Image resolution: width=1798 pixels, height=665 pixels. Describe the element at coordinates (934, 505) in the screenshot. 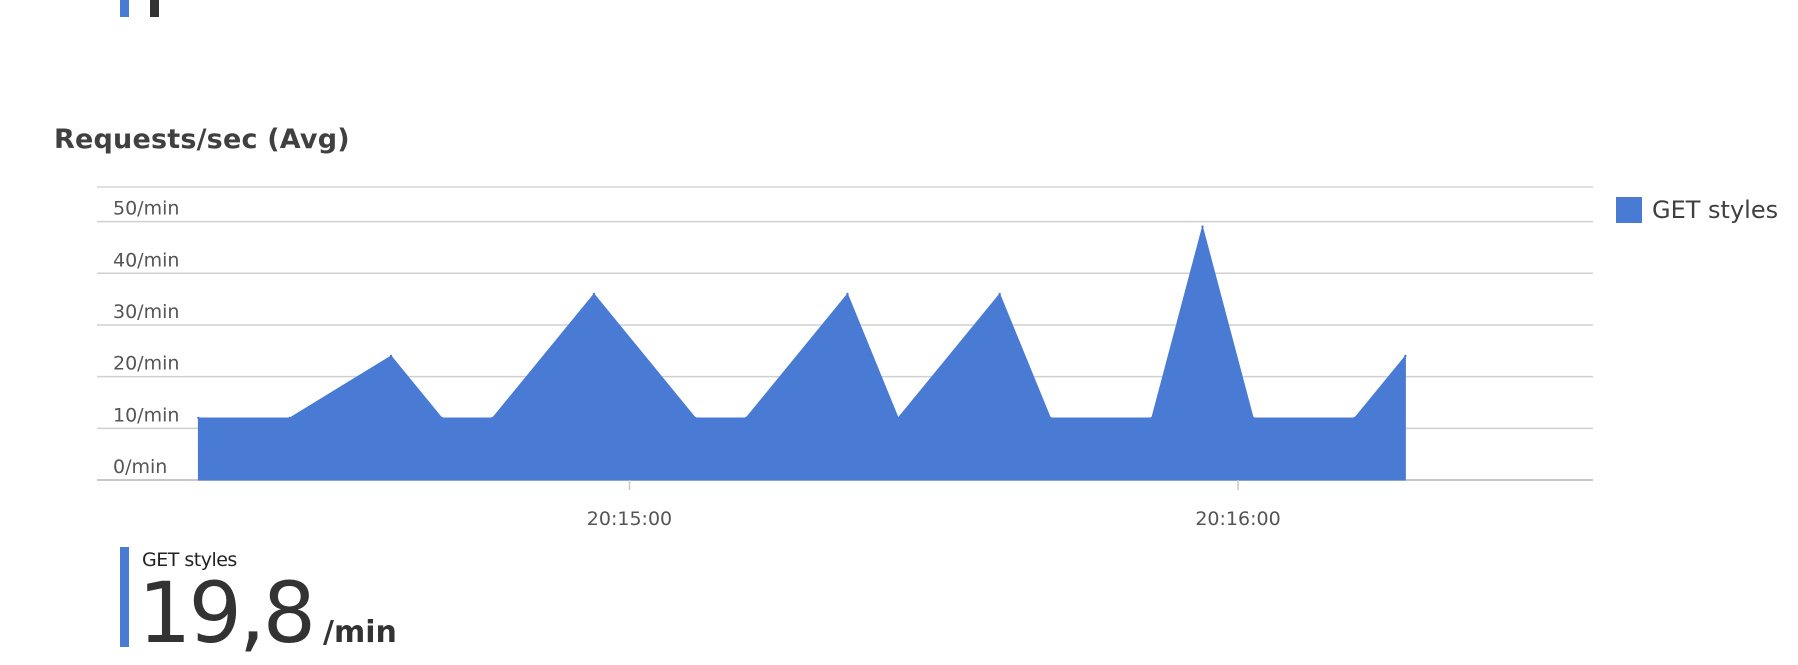

I see `x-axis-ticks: 20:15:00 20:16:00` at that location.